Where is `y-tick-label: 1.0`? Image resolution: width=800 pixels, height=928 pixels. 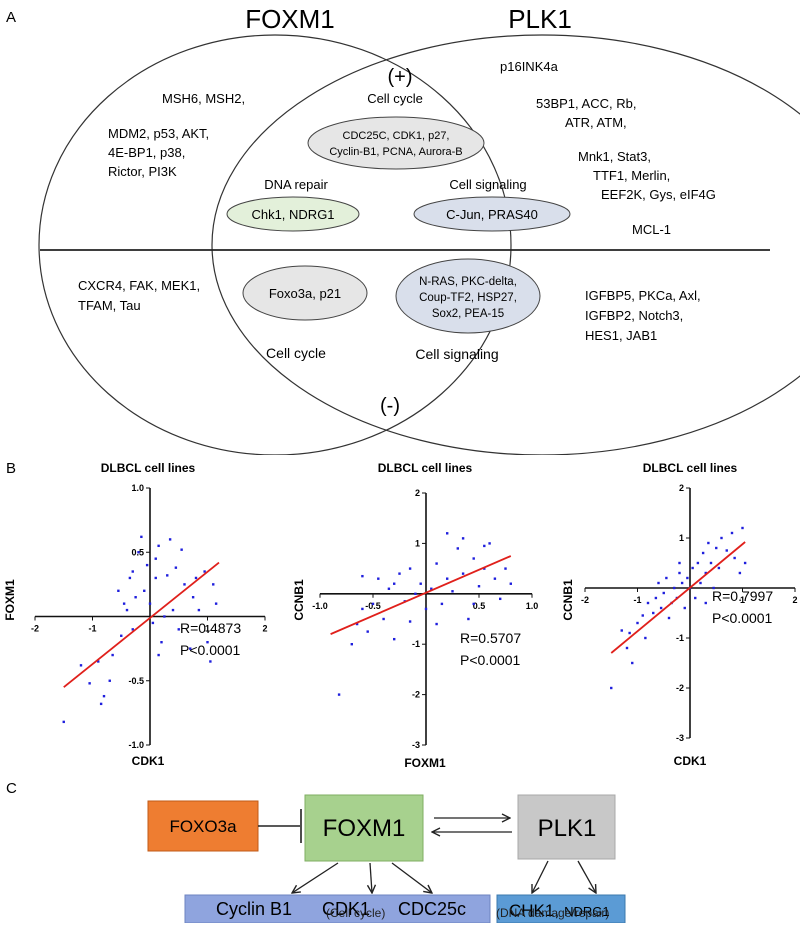
y-tick-label: 1.0 is located at coordinates (137, 488).